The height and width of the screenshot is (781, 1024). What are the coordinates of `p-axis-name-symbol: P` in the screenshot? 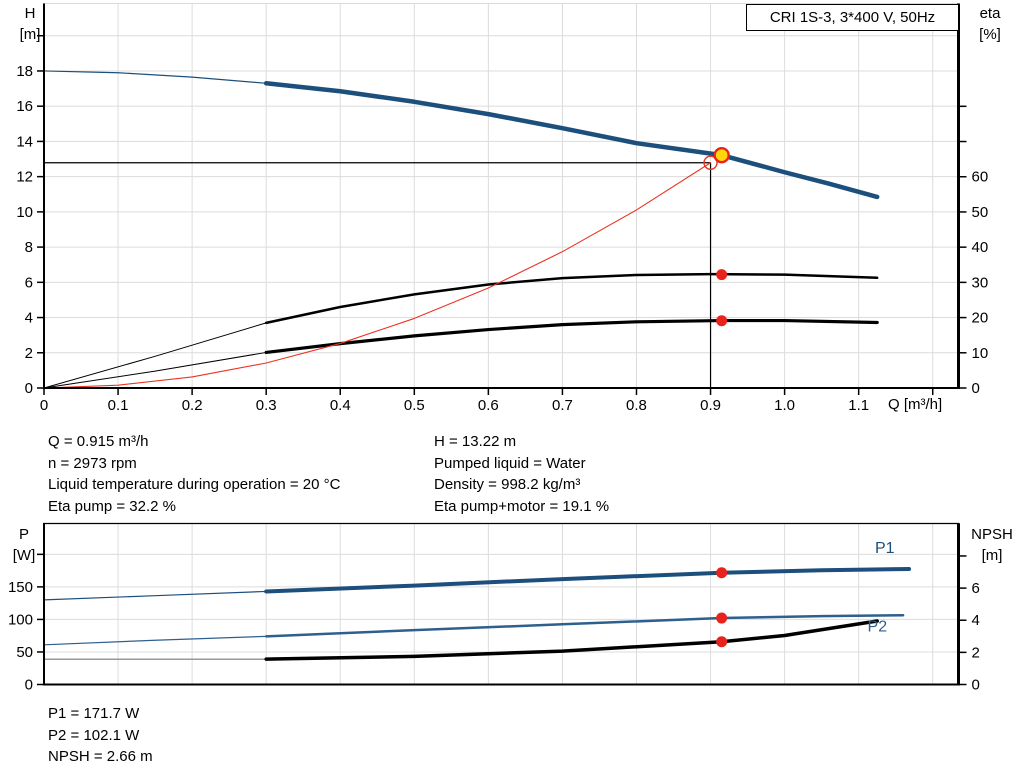 It's located at (23, 534).